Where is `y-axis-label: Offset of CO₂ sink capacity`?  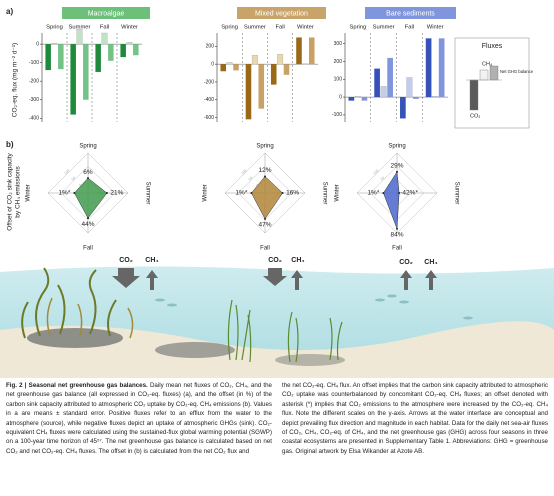
y-axis-label: Offset of CO₂ sink capacity is located at coordinates (10, 191).